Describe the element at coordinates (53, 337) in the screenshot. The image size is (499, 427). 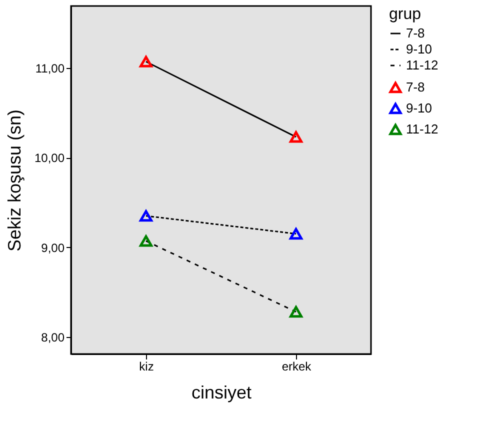
I see `y-tick-label: 8,00` at that location.